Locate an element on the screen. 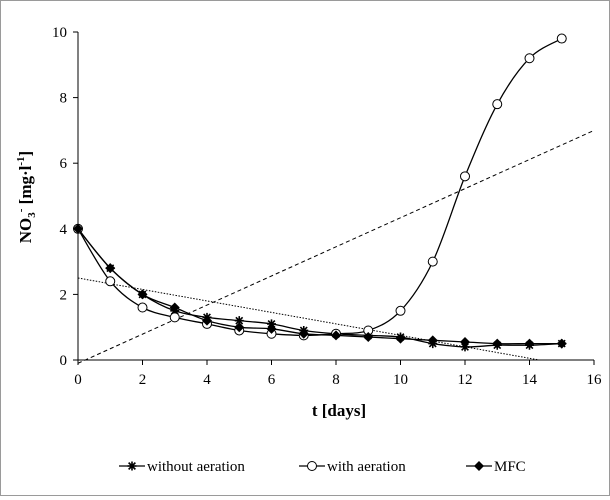 The image size is (610, 500). legend-item: without aeration is located at coordinates (182, 467).